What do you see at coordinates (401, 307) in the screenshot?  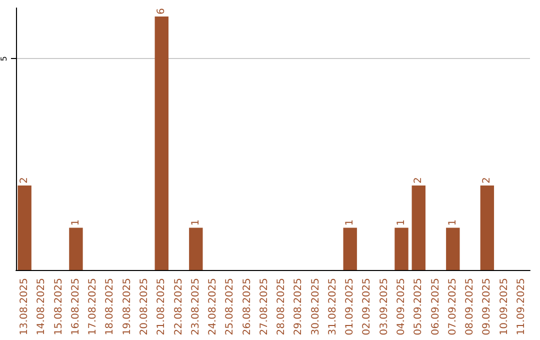 I see `x-tick-label: 04.09.2025` at bounding box center [401, 307].